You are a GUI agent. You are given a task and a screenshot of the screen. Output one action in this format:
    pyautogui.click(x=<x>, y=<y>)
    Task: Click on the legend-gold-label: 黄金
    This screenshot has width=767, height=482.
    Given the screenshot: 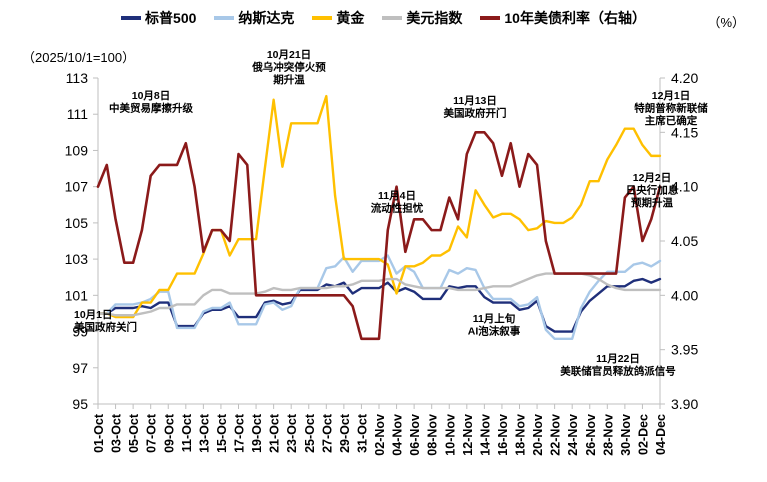 What is the action you would take?
    pyautogui.click(x=350, y=18)
    